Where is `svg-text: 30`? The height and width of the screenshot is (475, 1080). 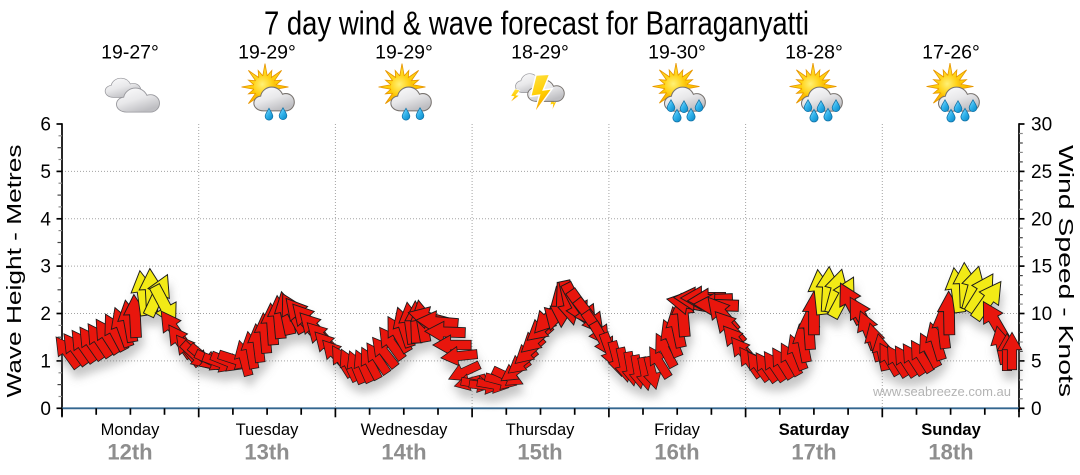
svg-text: 30 is located at coordinates (1041, 125).